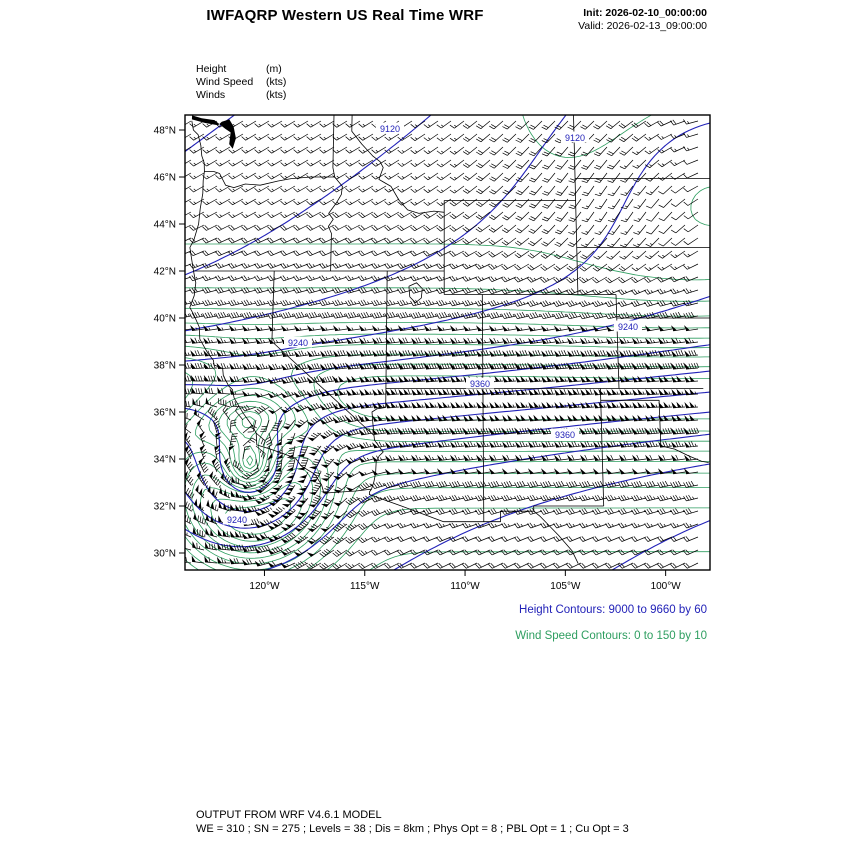 The image size is (850, 850). What do you see at coordinates (165, 507) in the screenshot?
I see `lat-tick-label: 32°N` at bounding box center [165, 507].